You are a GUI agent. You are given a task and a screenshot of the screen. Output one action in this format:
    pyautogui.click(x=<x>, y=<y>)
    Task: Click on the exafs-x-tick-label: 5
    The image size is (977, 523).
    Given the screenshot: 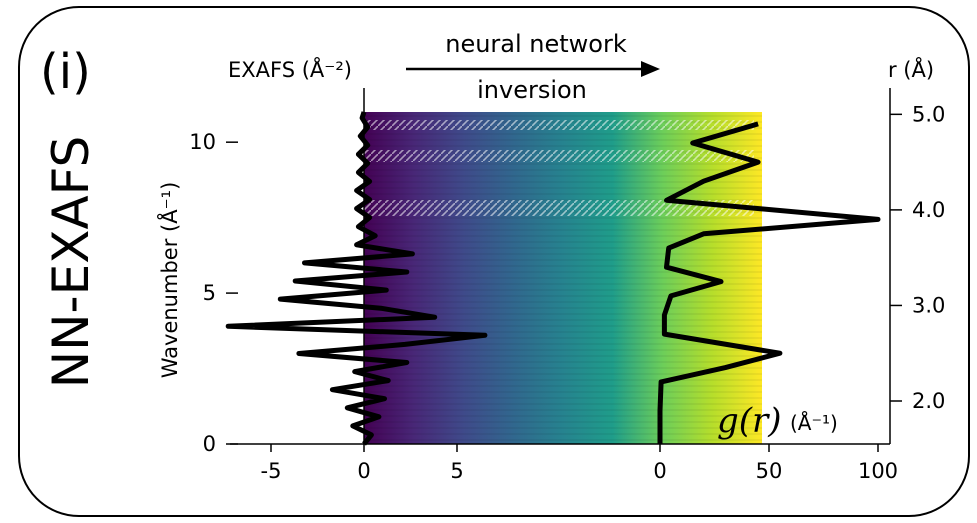 What is the action you would take?
    pyautogui.click(x=456, y=471)
    